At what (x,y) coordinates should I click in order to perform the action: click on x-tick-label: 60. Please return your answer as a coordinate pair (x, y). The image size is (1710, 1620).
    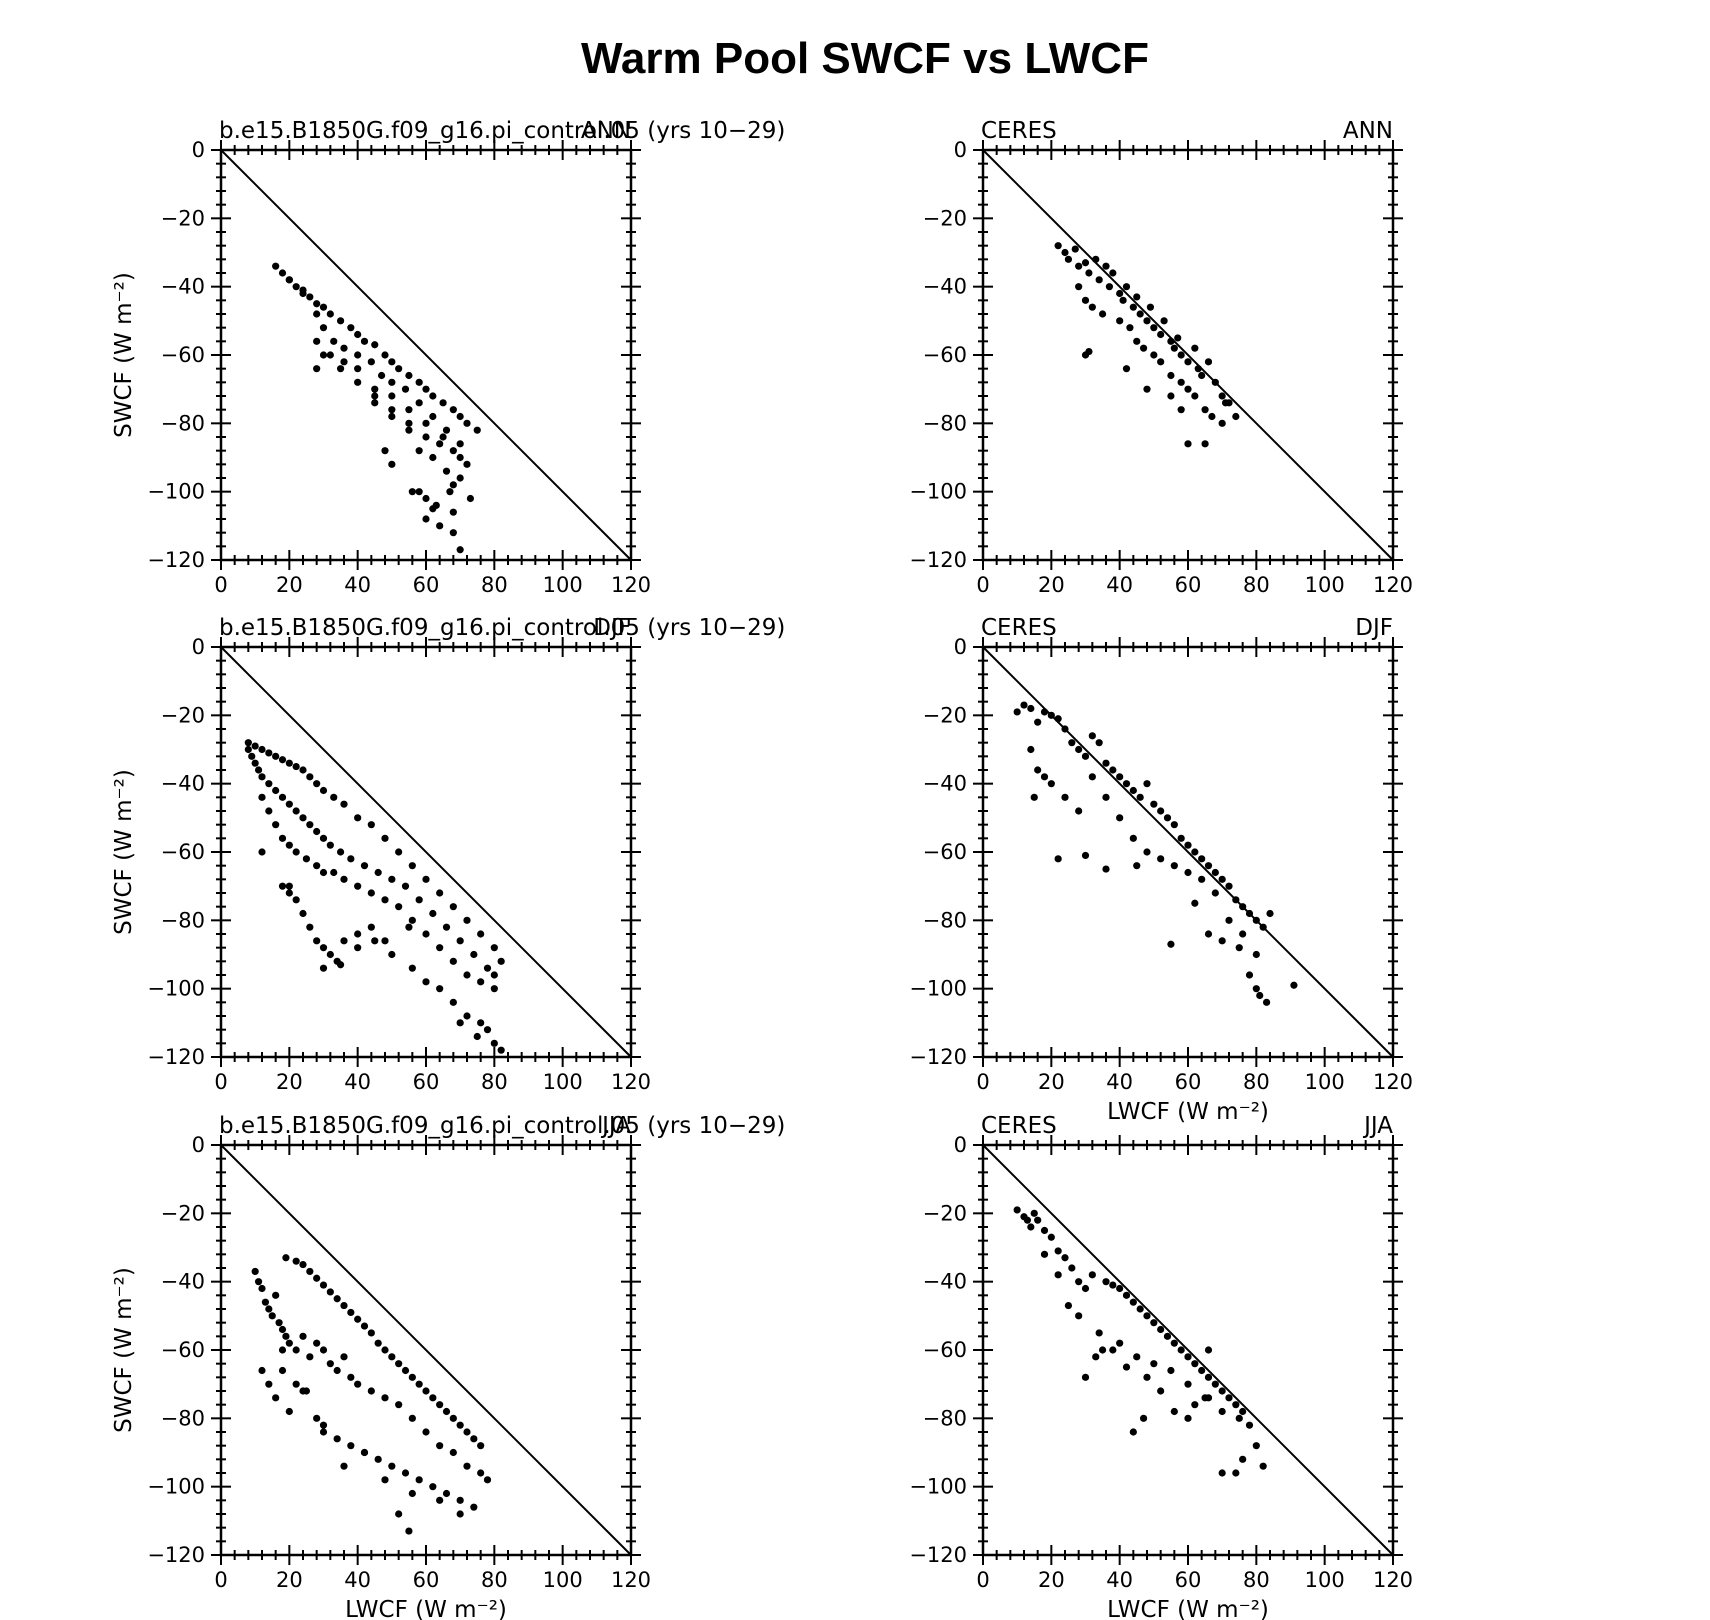
    Looking at the image, I should click on (426, 585).